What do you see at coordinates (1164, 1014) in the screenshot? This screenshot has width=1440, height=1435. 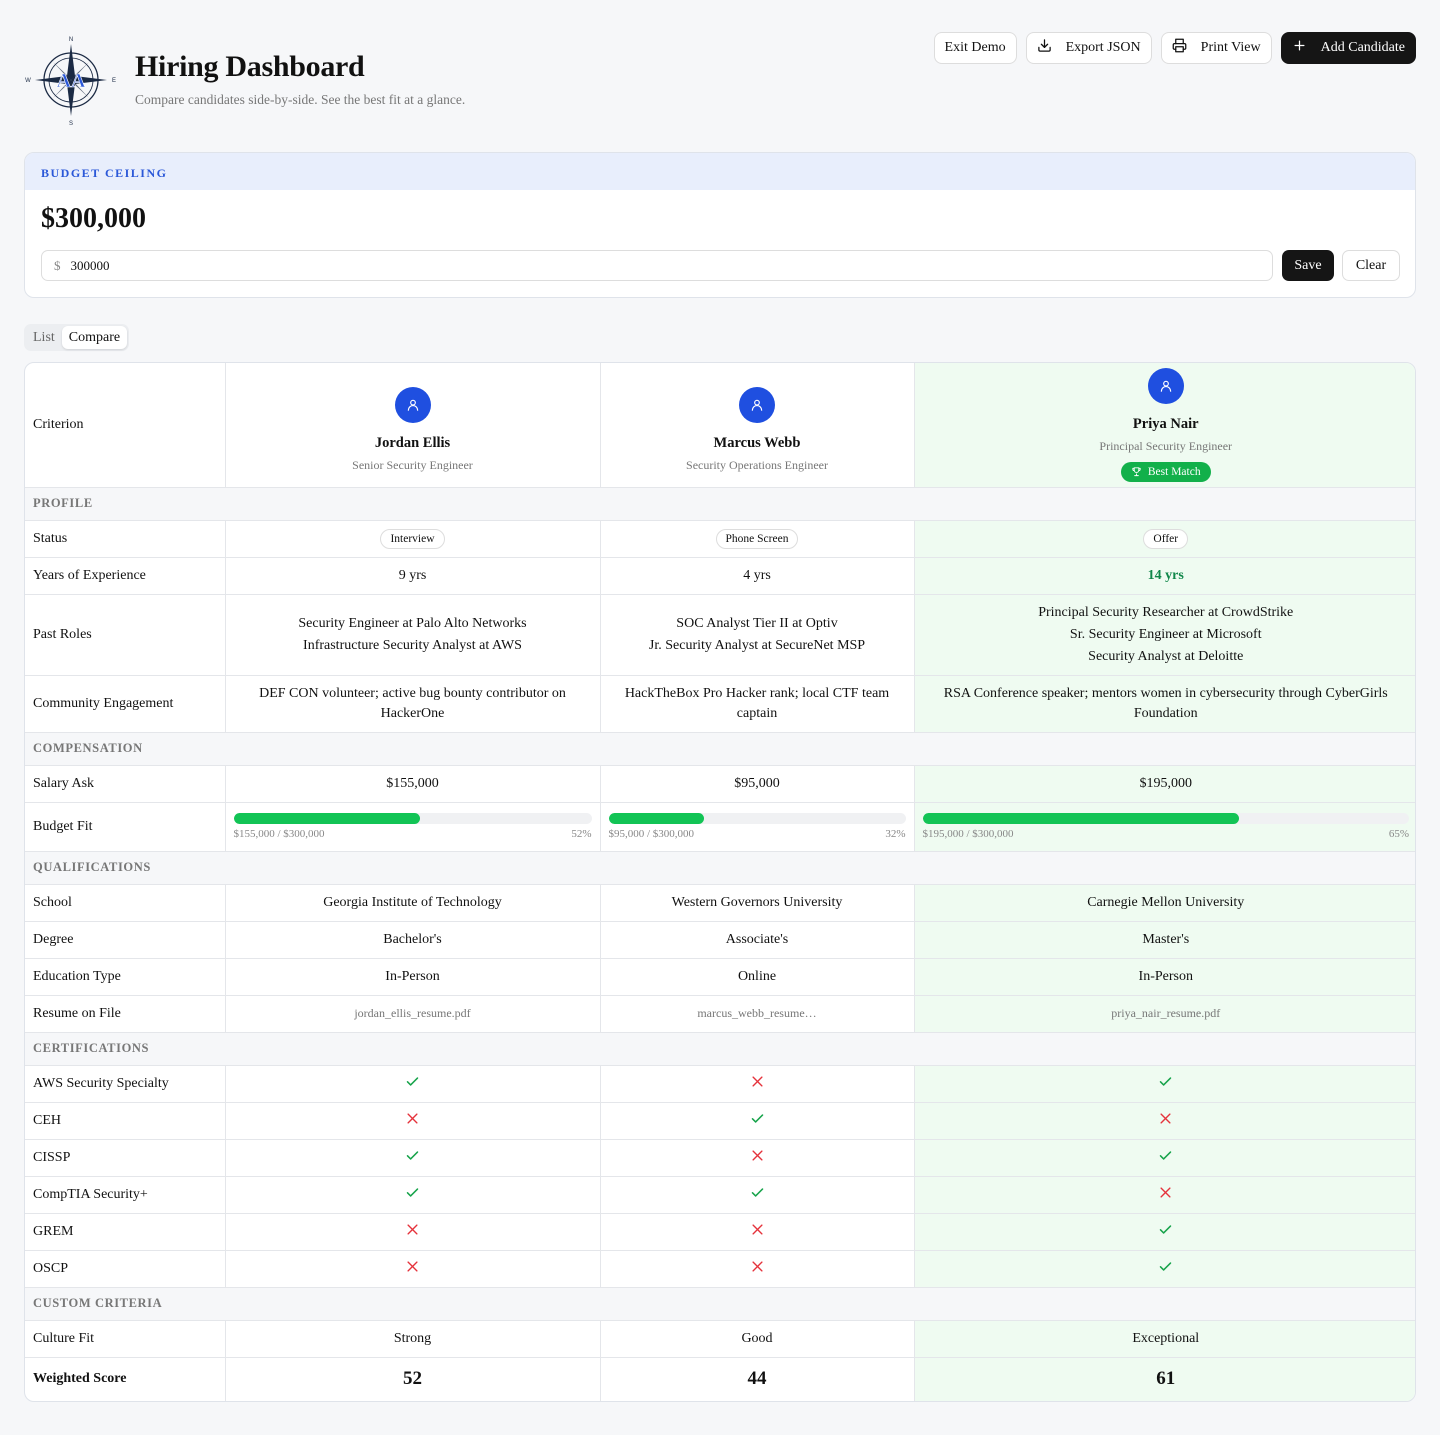 I see `resume-link: priya_nair_resume.pdf` at bounding box center [1164, 1014].